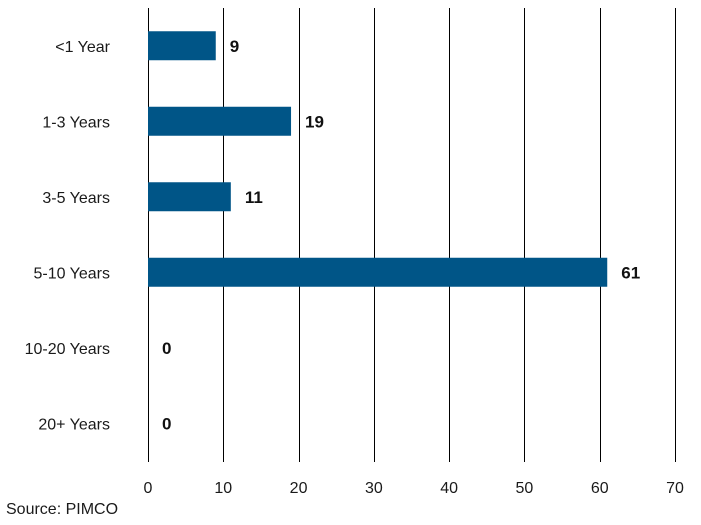 Image resolution: width=701 pixels, height=525 pixels. What do you see at coordinates (314, 121) in the screenshot?
I see `bar-value-label: 19` at bounding box center [314, 121].